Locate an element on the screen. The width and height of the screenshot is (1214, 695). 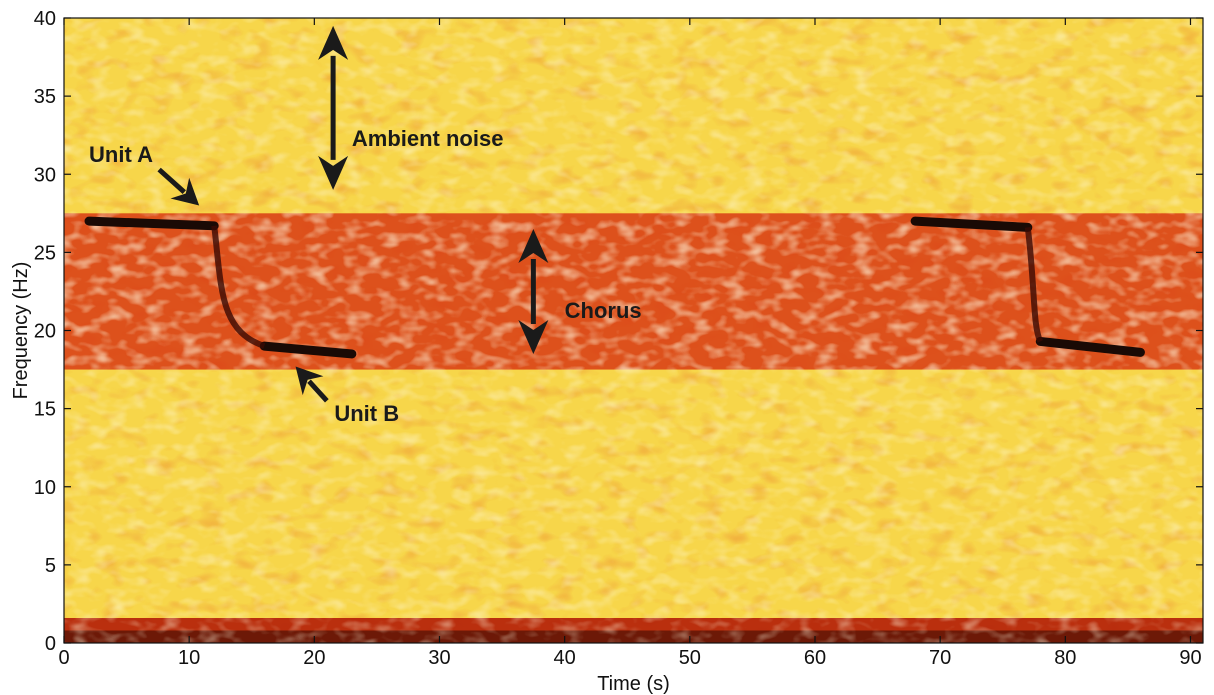
y-tick-label: 20 is located at coordinates (45, 332).